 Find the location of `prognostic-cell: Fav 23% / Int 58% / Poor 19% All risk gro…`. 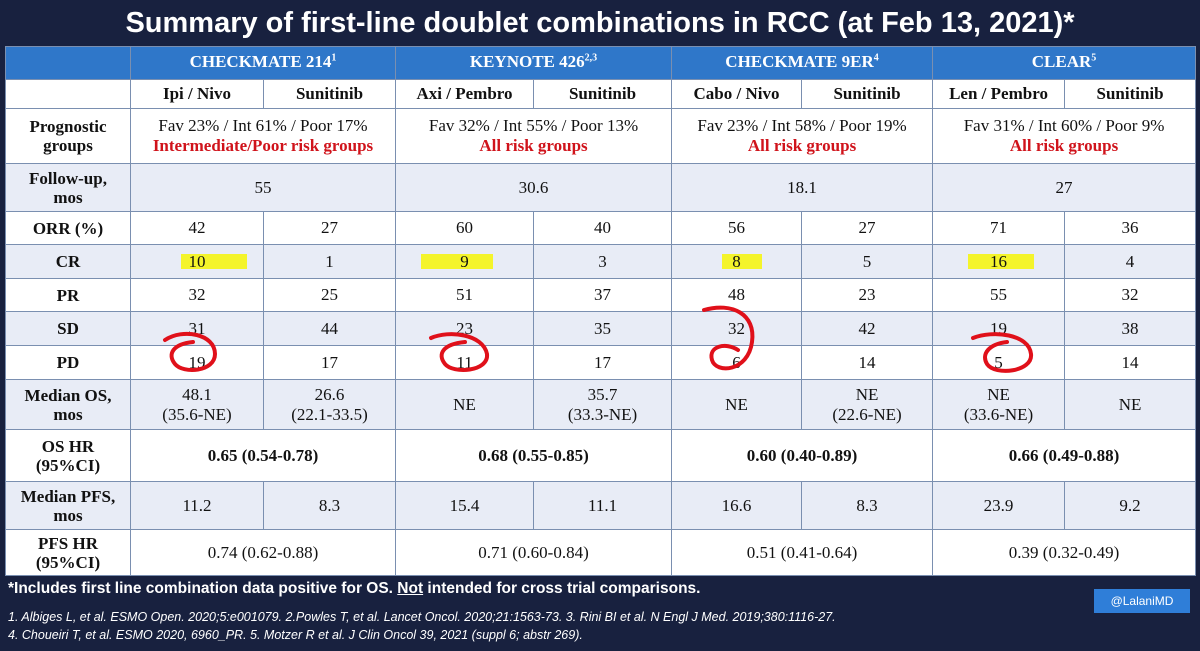

prognostic-cell: Fav 23% / Int 58% / Poor 19% All risk gro… is located at coordinates (802, 136).